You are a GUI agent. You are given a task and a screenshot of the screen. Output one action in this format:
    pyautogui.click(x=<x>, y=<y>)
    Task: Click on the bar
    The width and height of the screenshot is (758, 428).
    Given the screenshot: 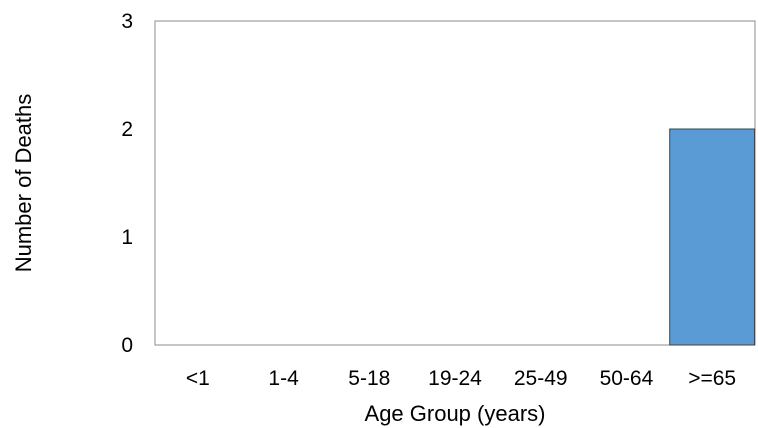 What is the action you would take?
    pyautogui.click(x=712, y=237)
    